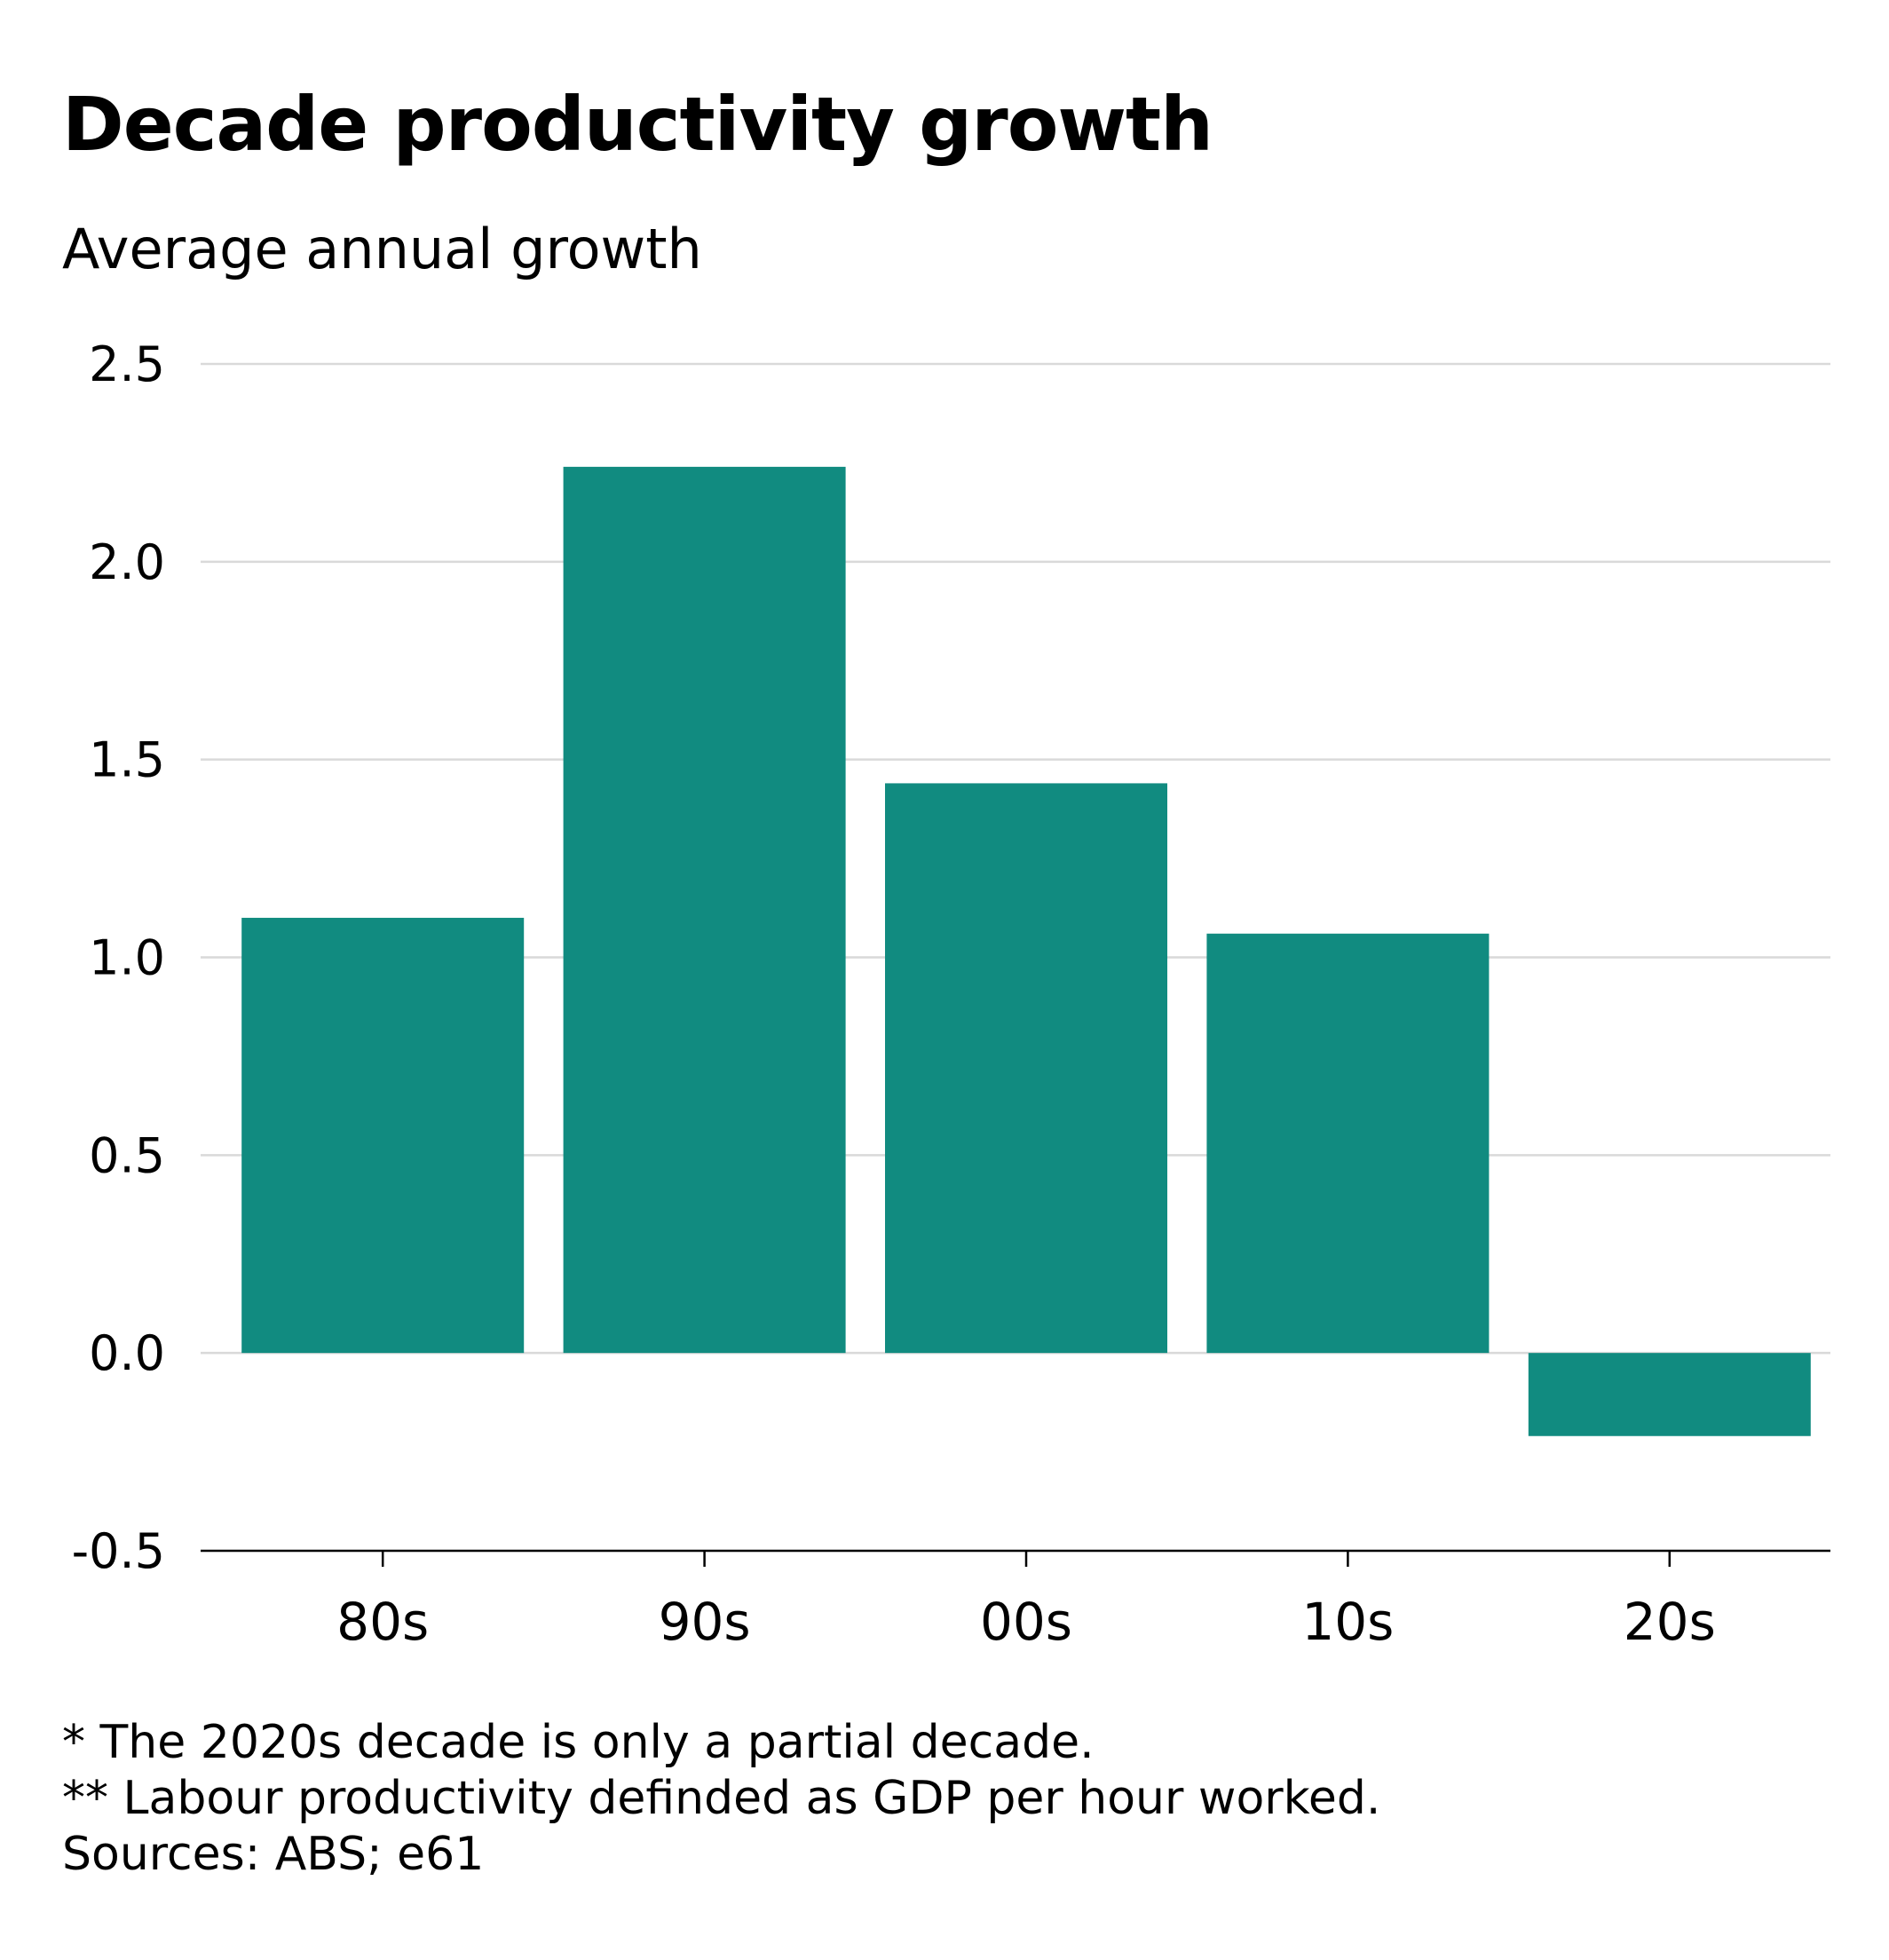 The image size is (1889, 1960). What do you see at coordinates (127, 562) in the screenshot?
I see `y-tick-label: 2.0` at bounding box center [127, 562].